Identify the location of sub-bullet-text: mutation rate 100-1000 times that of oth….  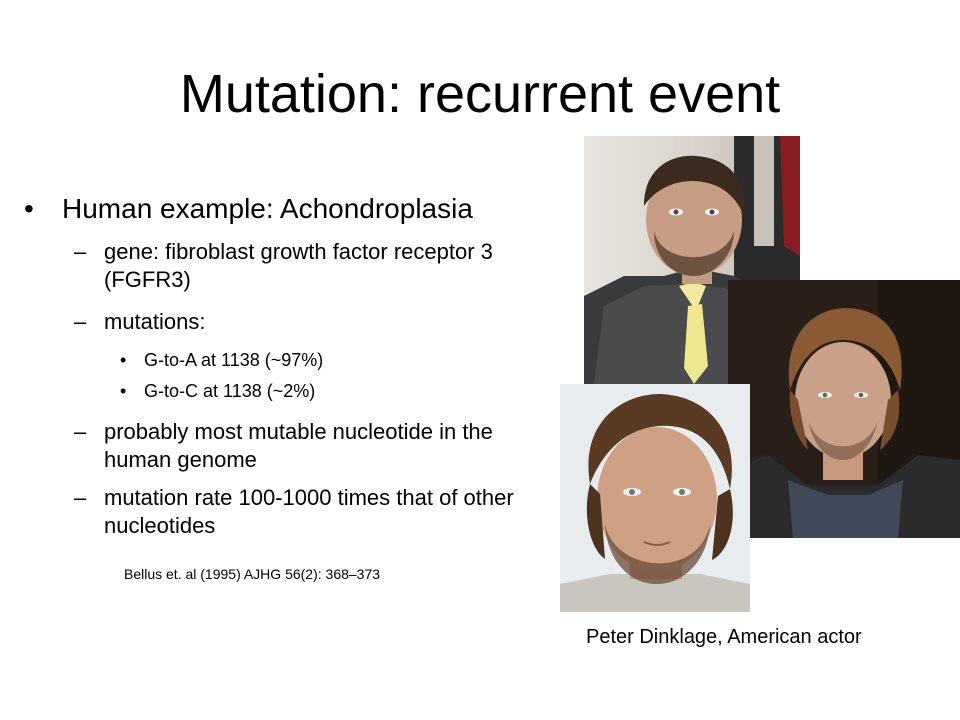
(309, 511).